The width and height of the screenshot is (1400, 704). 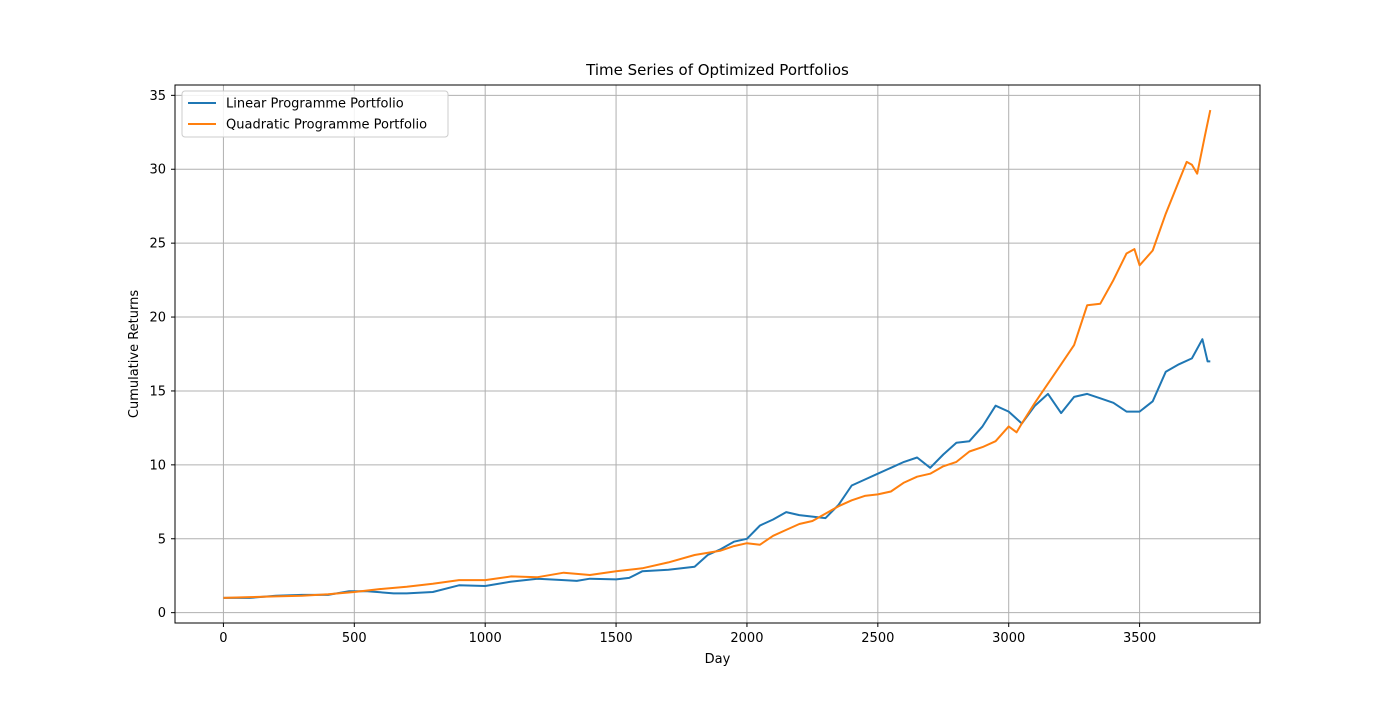 What do you see at coordinates (134, 354) in the screenshot?
I see `y-axis-label: Cumulative Returns` at bounding box center [134, 354].